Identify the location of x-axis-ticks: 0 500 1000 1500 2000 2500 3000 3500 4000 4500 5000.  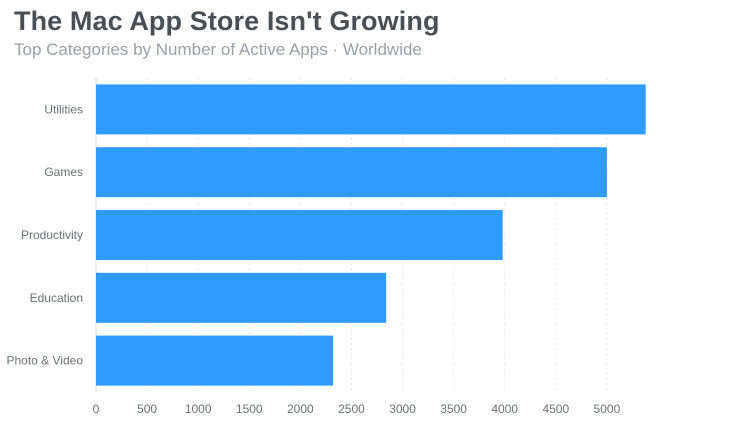
(357, 409).